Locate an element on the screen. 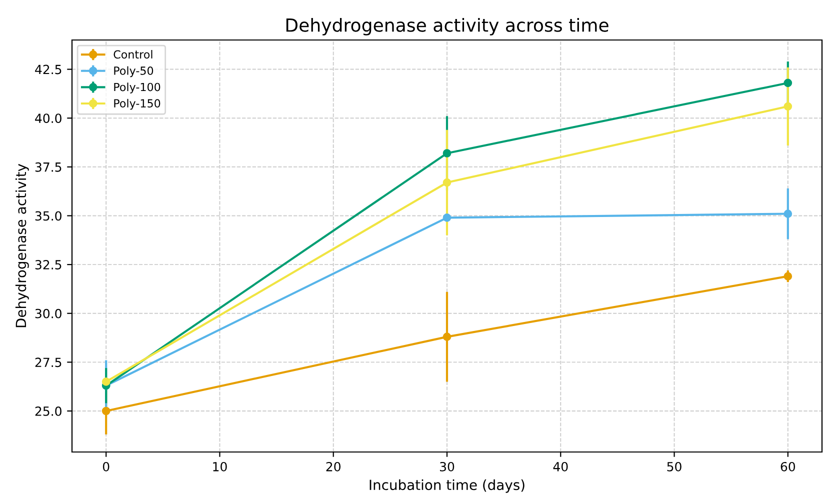 This screenshot has width=829, height=495. y-tick-label: 30.0 is located at coordinates (48, 313).